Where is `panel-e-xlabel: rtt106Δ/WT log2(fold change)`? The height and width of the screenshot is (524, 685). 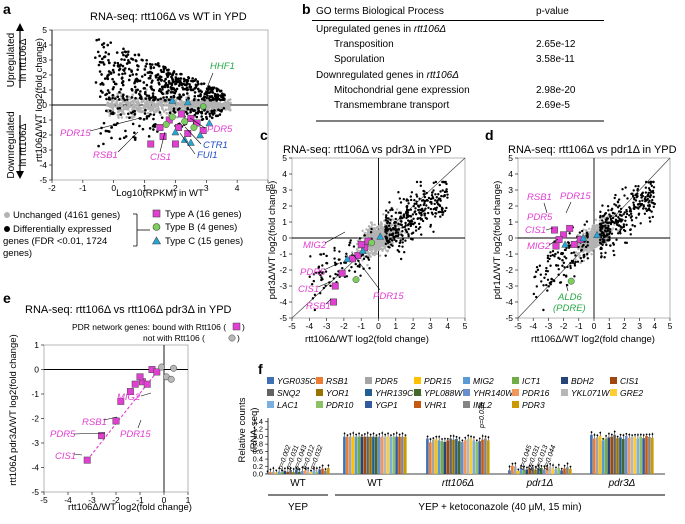
panel-e-xlabel: rtt106Δ/WT log2(fold change) is located at coordinates (130, 507).